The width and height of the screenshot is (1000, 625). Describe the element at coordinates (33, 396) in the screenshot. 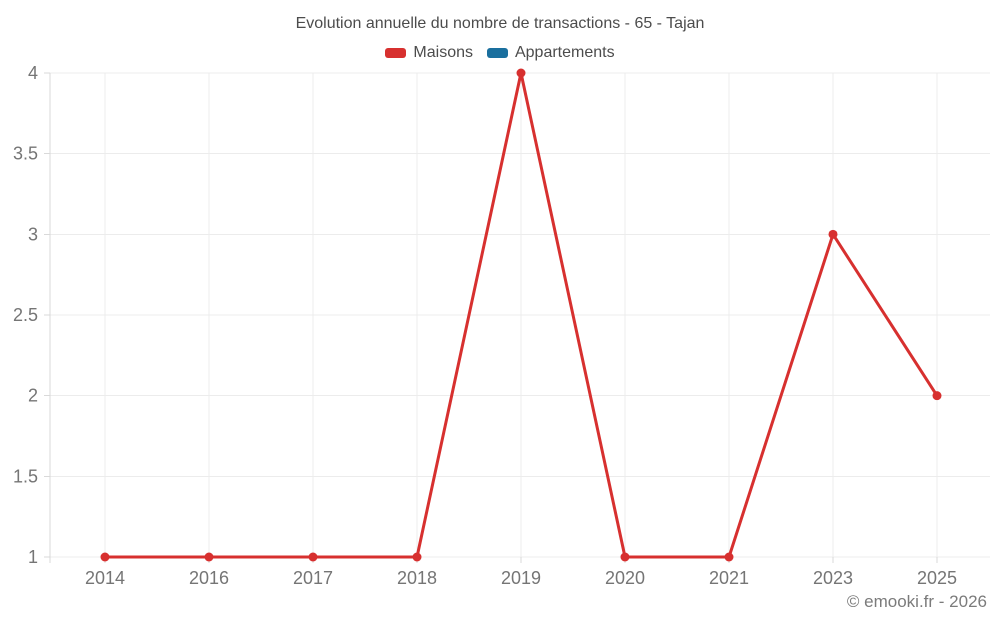

I see `y-axis-label: 2` at that location.